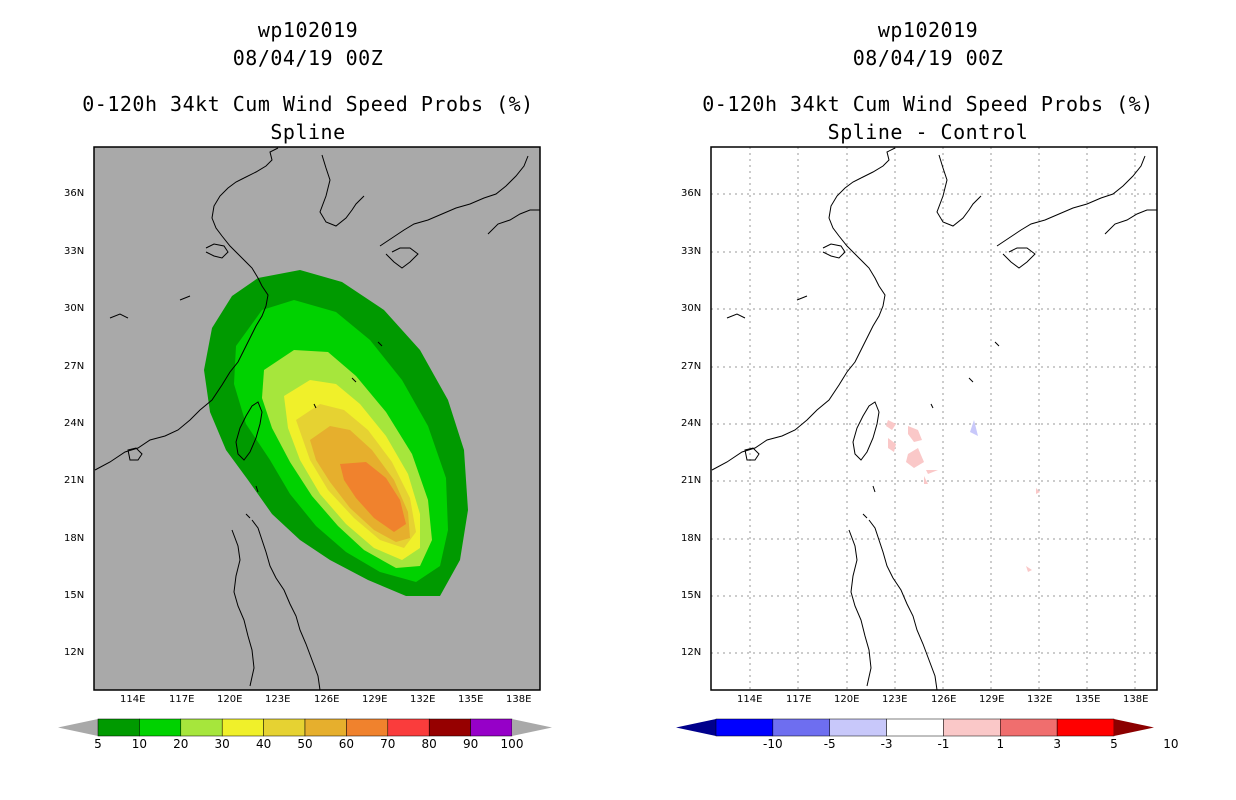  I want to click on right-title-method: Spline - Control, so click(928, 132).